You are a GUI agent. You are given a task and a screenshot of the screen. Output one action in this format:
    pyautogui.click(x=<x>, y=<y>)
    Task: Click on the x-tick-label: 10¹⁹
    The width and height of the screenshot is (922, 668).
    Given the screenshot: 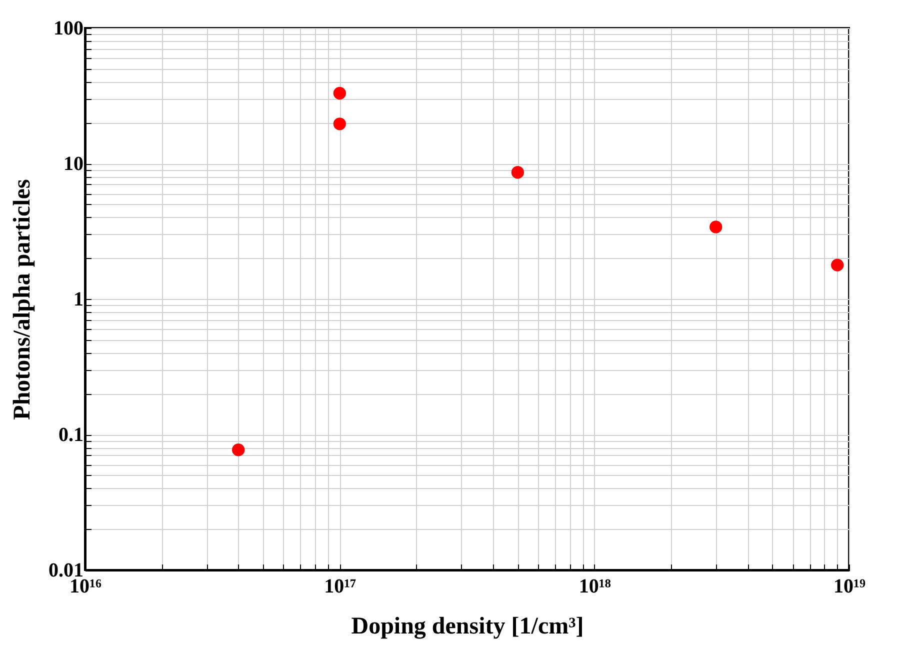 What is the action you would take?
    pyautogui.click(x=850, y=587)
    